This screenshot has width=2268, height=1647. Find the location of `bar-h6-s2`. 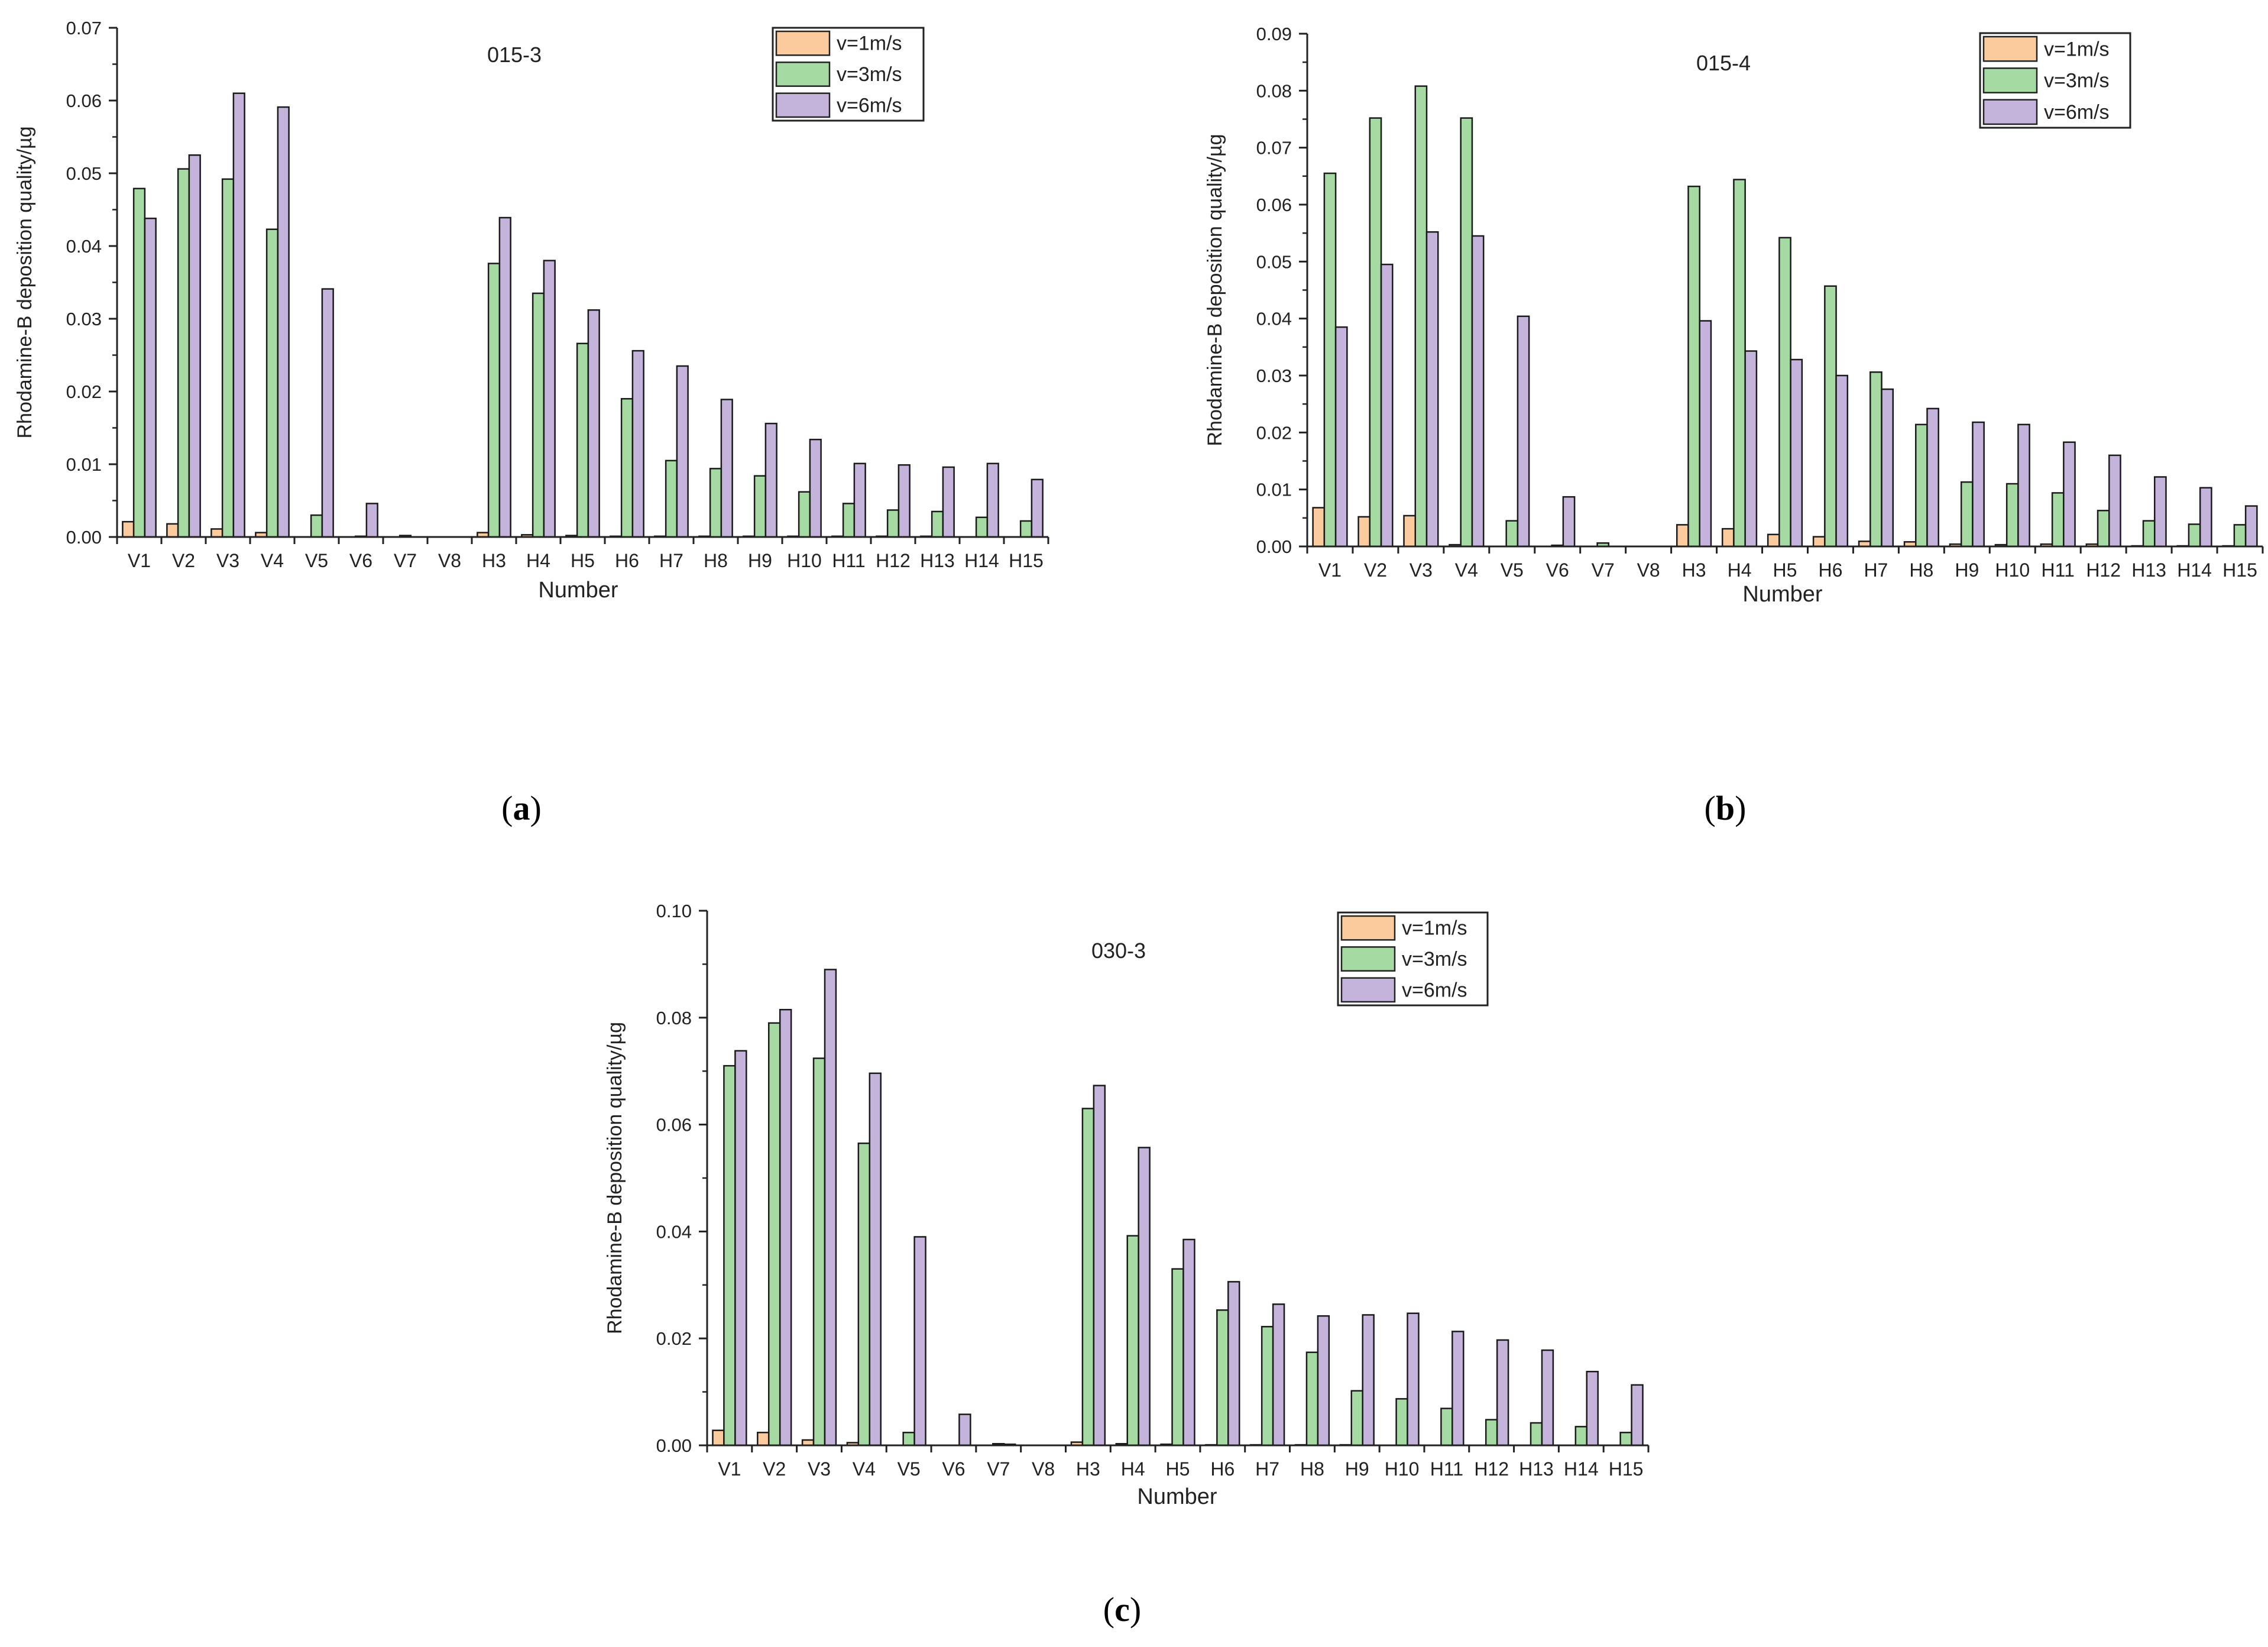

bar-h6-s2 is located at coordinates (1830, 416).